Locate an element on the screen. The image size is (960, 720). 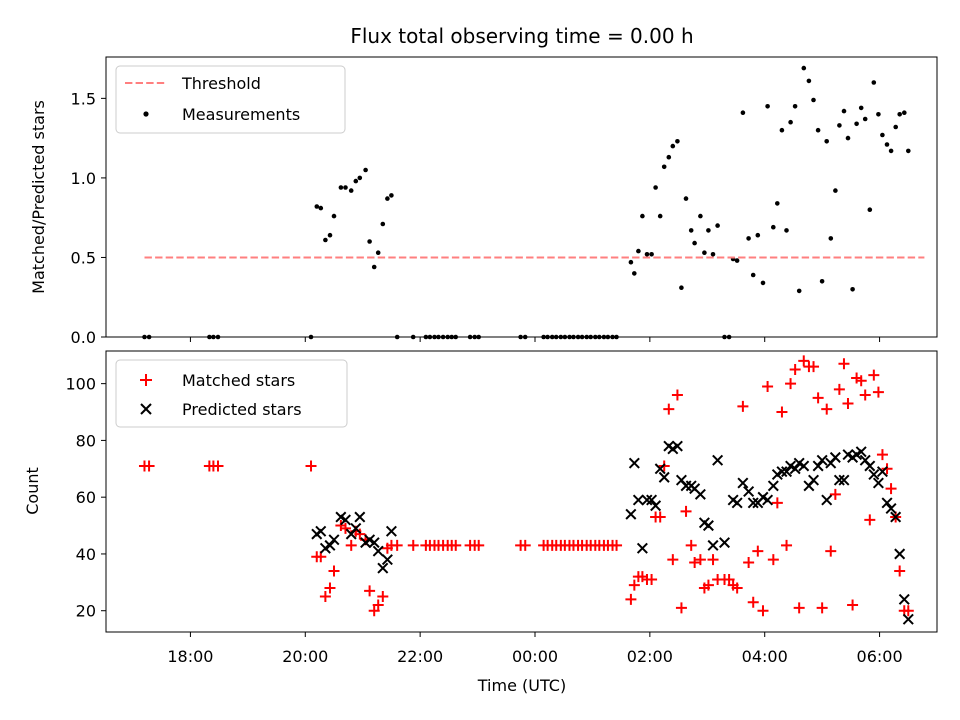
legend-threshold-label: Threshold is located at coordinates (221, 83).